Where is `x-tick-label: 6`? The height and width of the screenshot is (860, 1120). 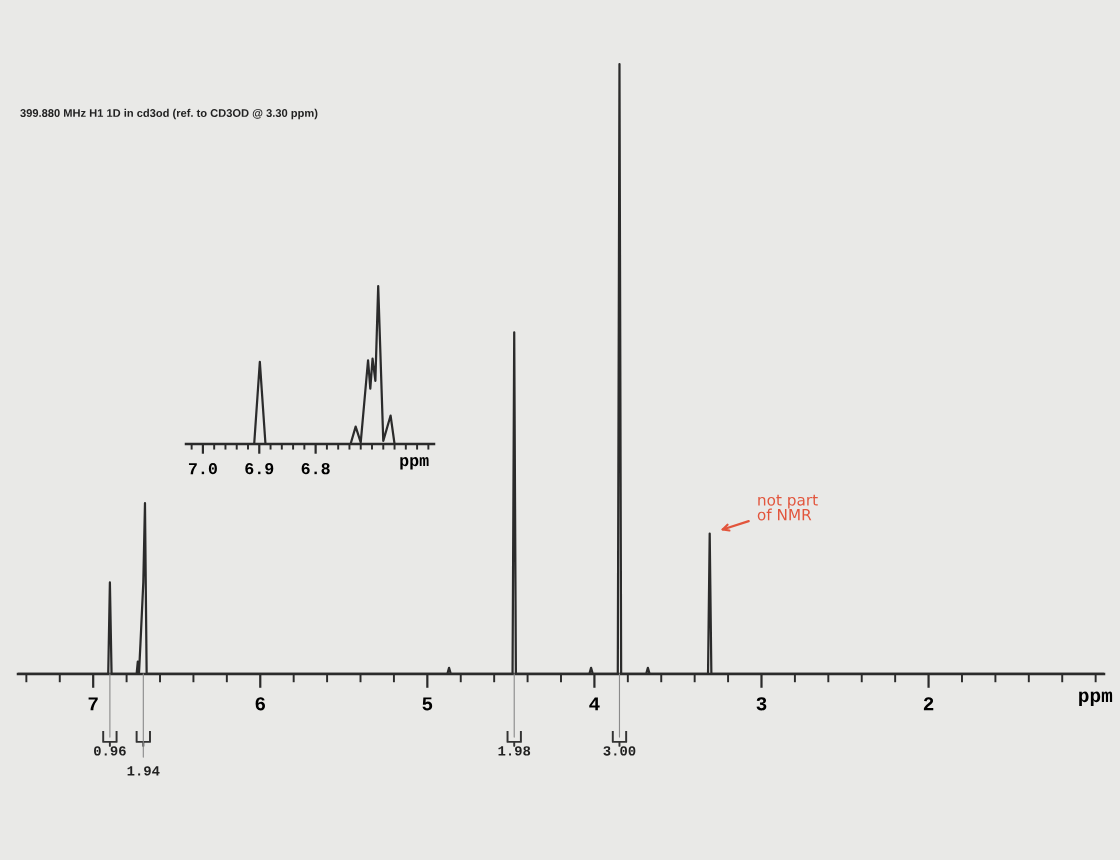 x-tick-label: 6 is located at coordinates (260, 704).